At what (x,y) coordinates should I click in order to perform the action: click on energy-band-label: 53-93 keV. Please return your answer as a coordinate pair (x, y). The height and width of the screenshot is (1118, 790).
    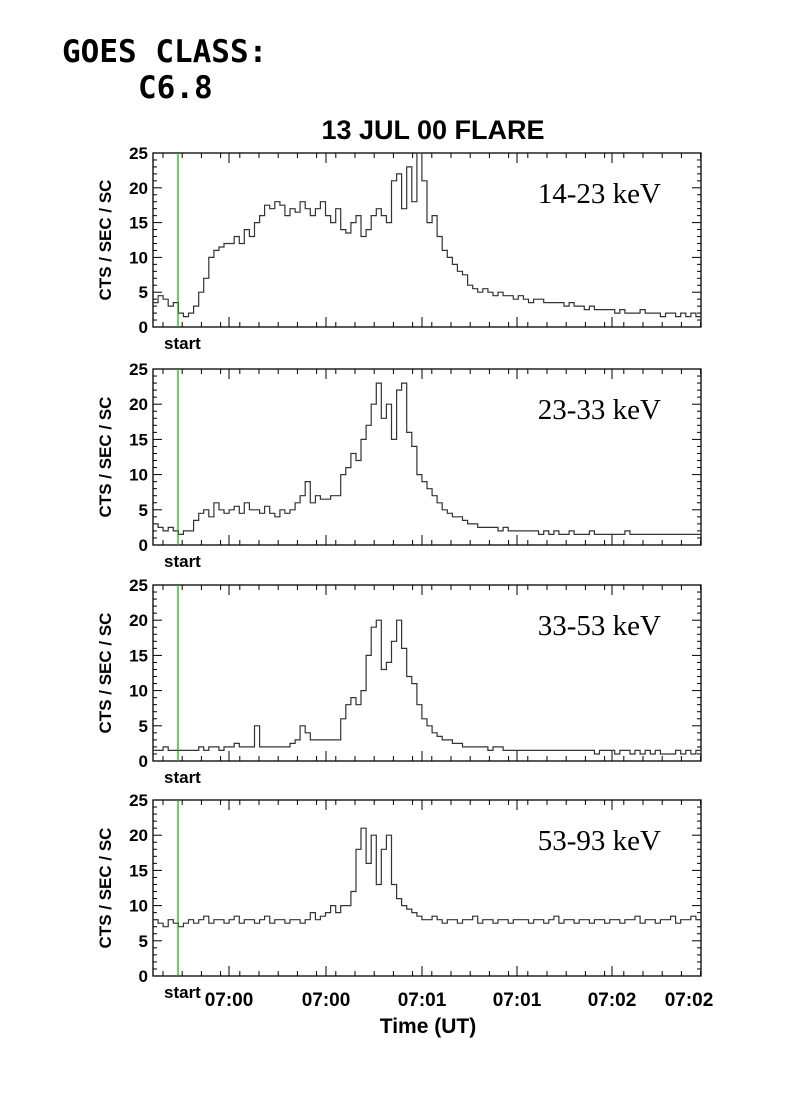
    Looking at the image, I should click on (599, 841).